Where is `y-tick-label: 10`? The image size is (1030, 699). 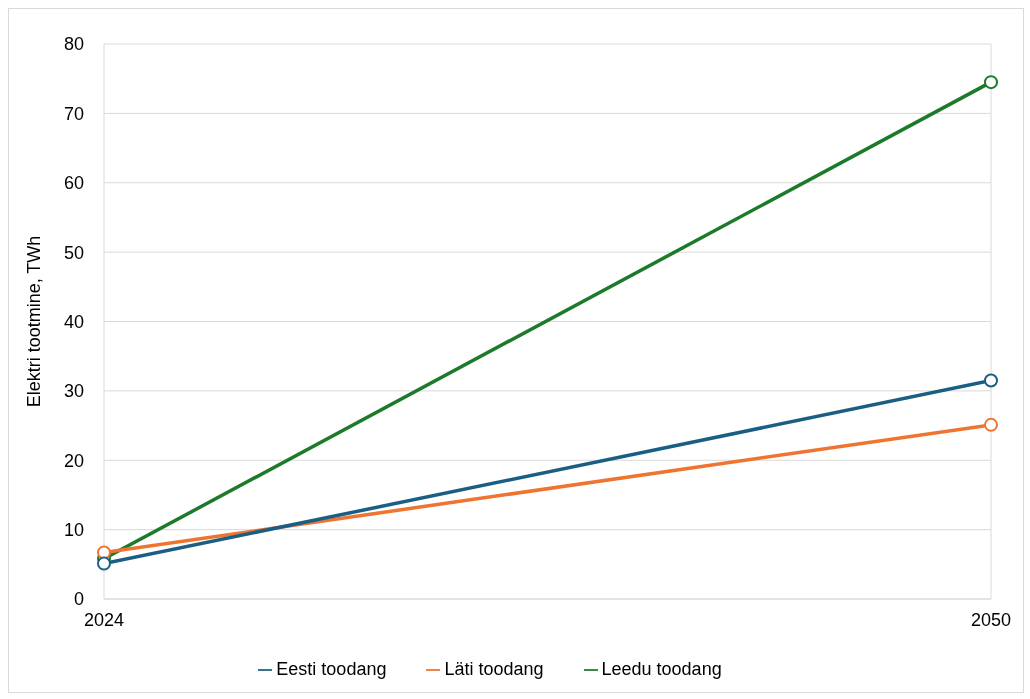
y-tick-label: 10 is located at coordinates (73, 530).